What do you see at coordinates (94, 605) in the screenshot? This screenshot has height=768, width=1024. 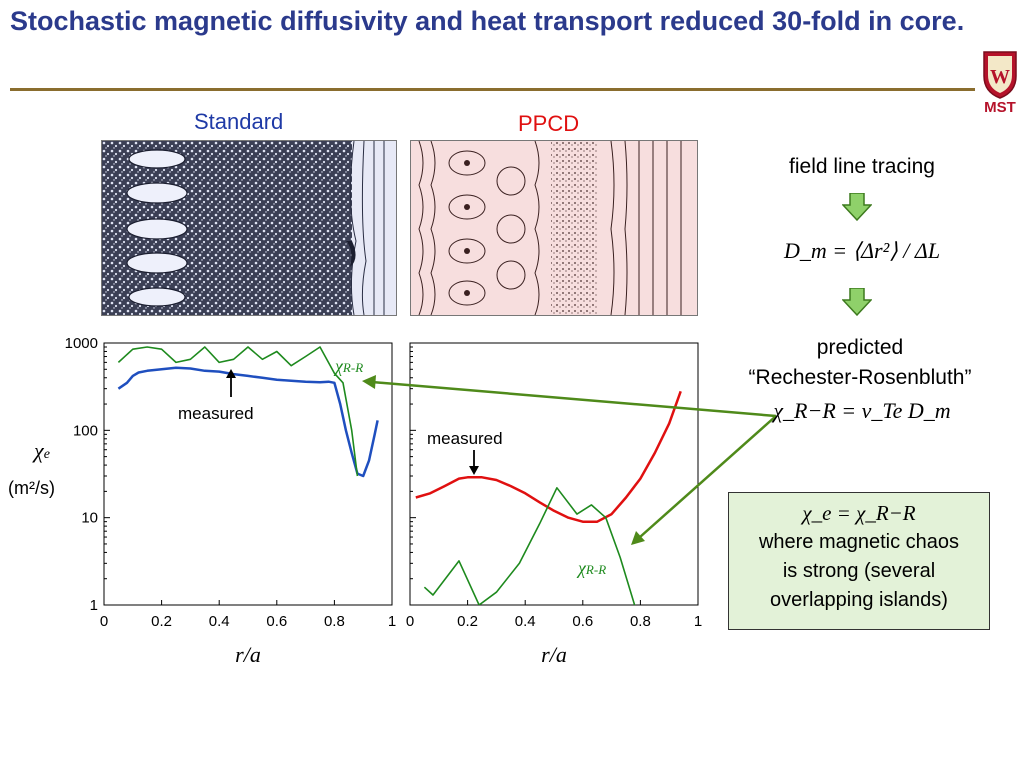 I see `y-tick-label: 1` at bounding box center [94, 605].